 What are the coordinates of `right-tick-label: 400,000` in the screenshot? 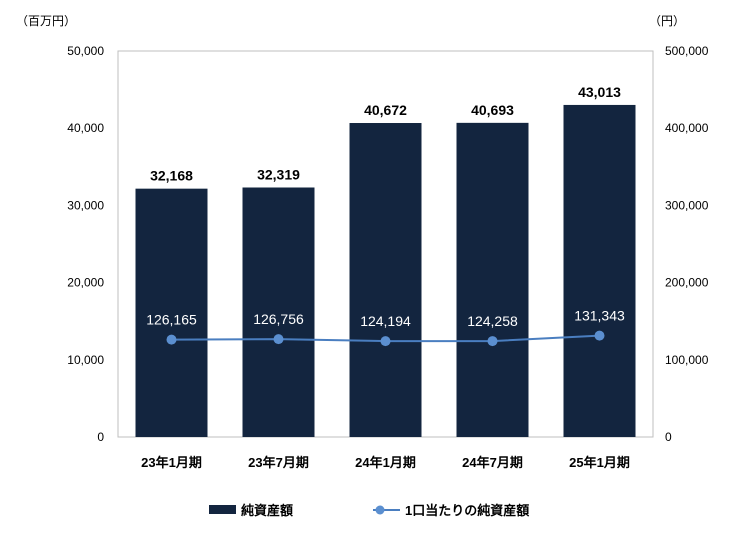 It's located at (687, 128).